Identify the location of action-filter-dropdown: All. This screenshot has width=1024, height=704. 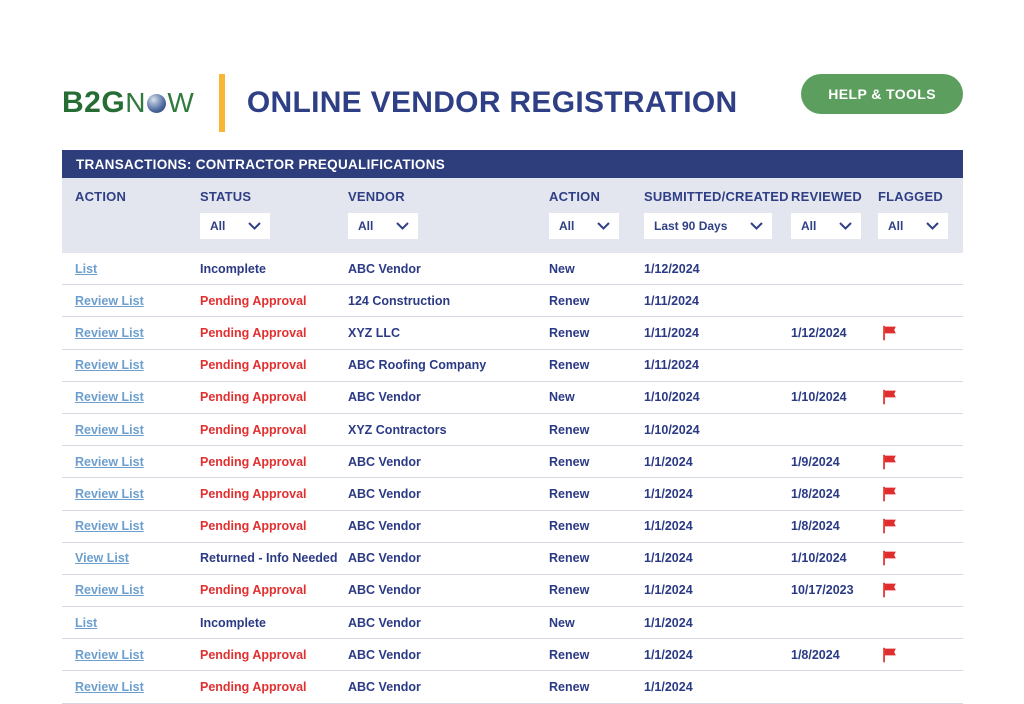
(584, 226).